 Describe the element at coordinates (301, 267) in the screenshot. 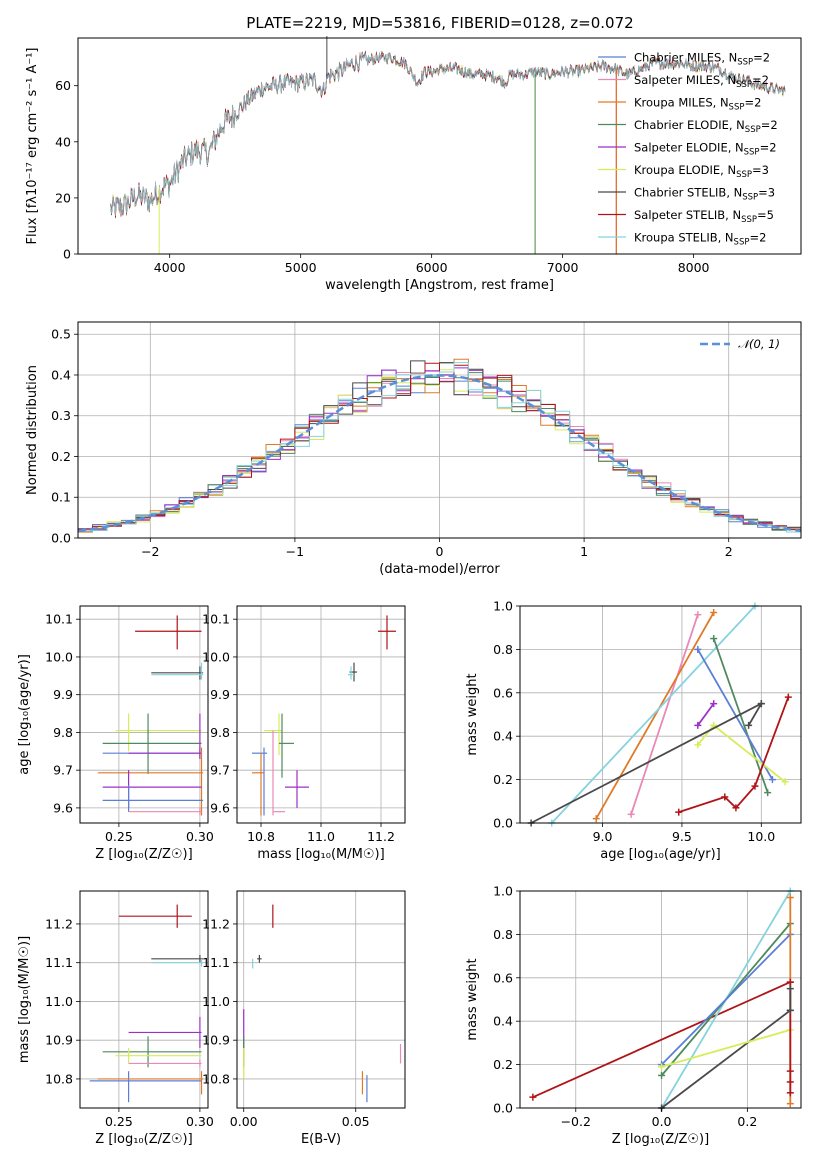

I see `x-tick-label: 5000` at that location.